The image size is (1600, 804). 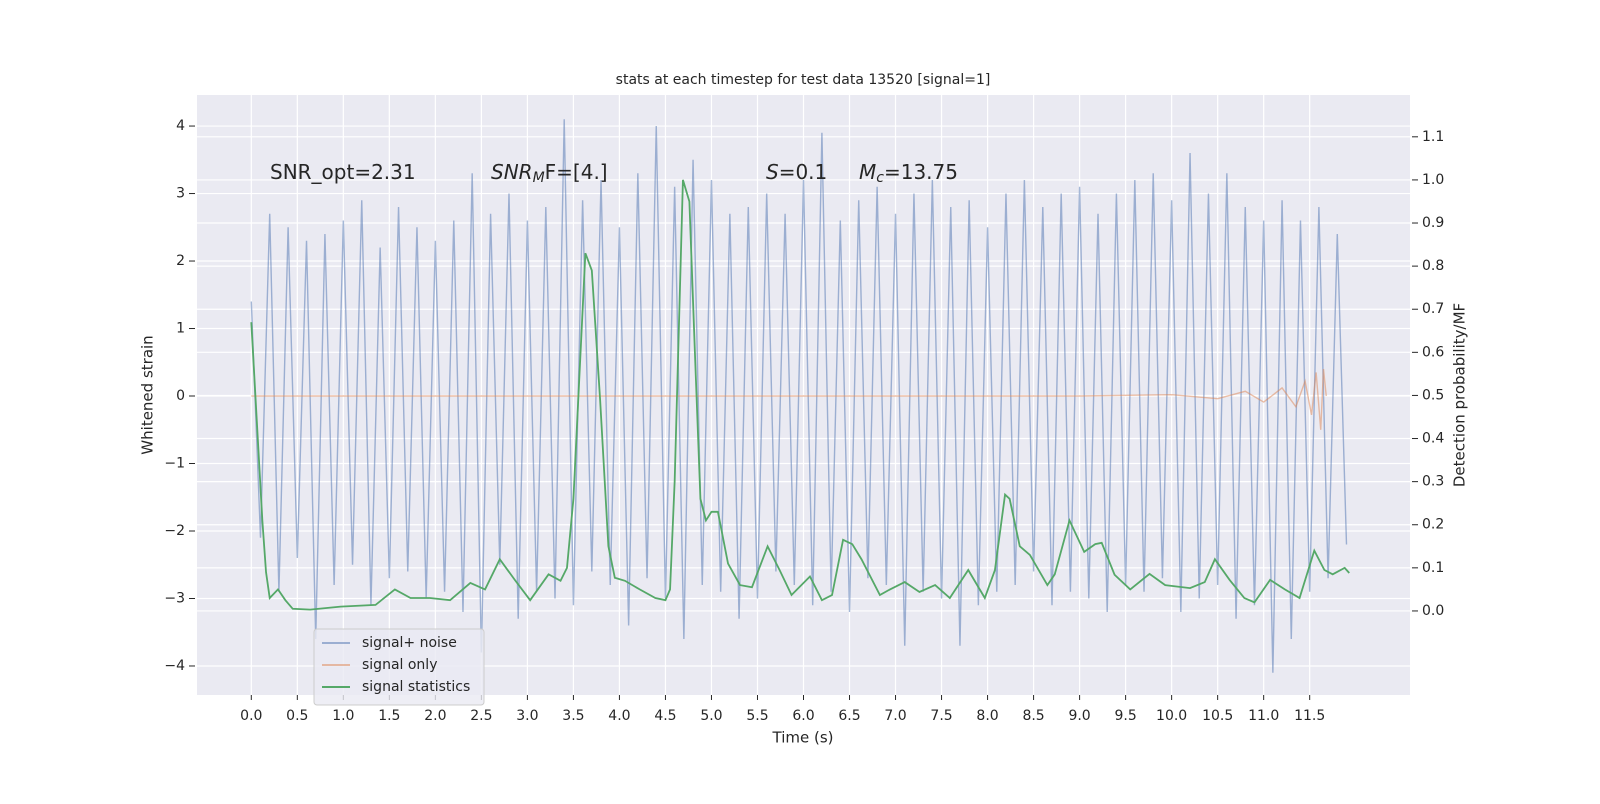 What do you see at coordinates (1217, 716) in the screenshot?
I see `x-tick-label: 10.5` at bounding box center [1217, 716].